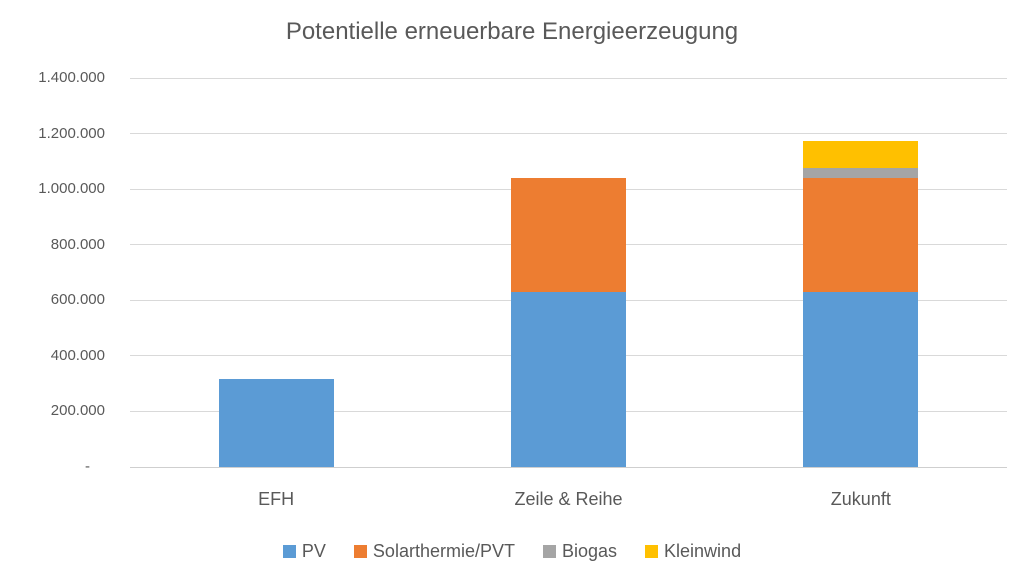  Describe the element at coordinates (860, 499) in the screenshot. I see `x-axis-category-label: Zukunft` at that location.